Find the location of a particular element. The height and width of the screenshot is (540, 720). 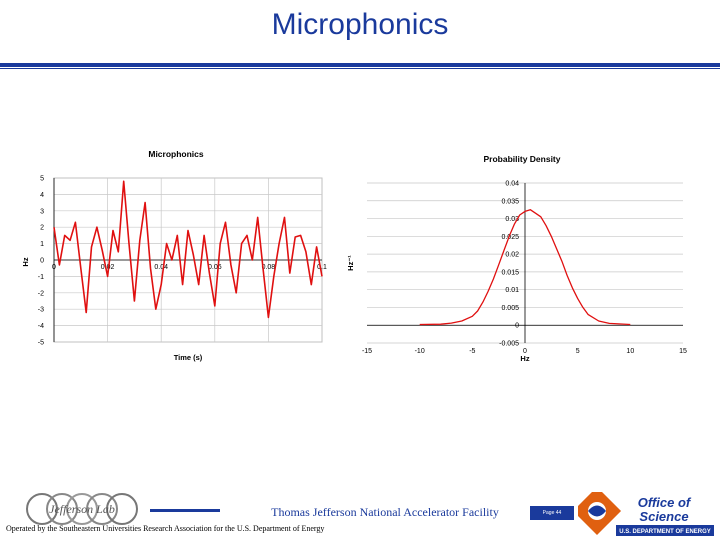

y-tick-label: 0.01 is located at coordinates (512, 290).